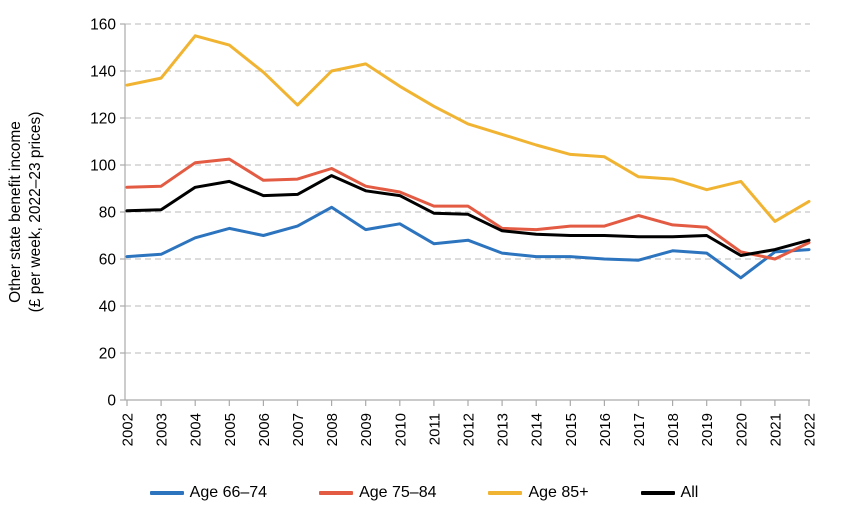 This screenshot has height=528, width=848. I want to click on y-tick-labels: 0 20 40 60 80 100 120 140 160, so click(103, 213).